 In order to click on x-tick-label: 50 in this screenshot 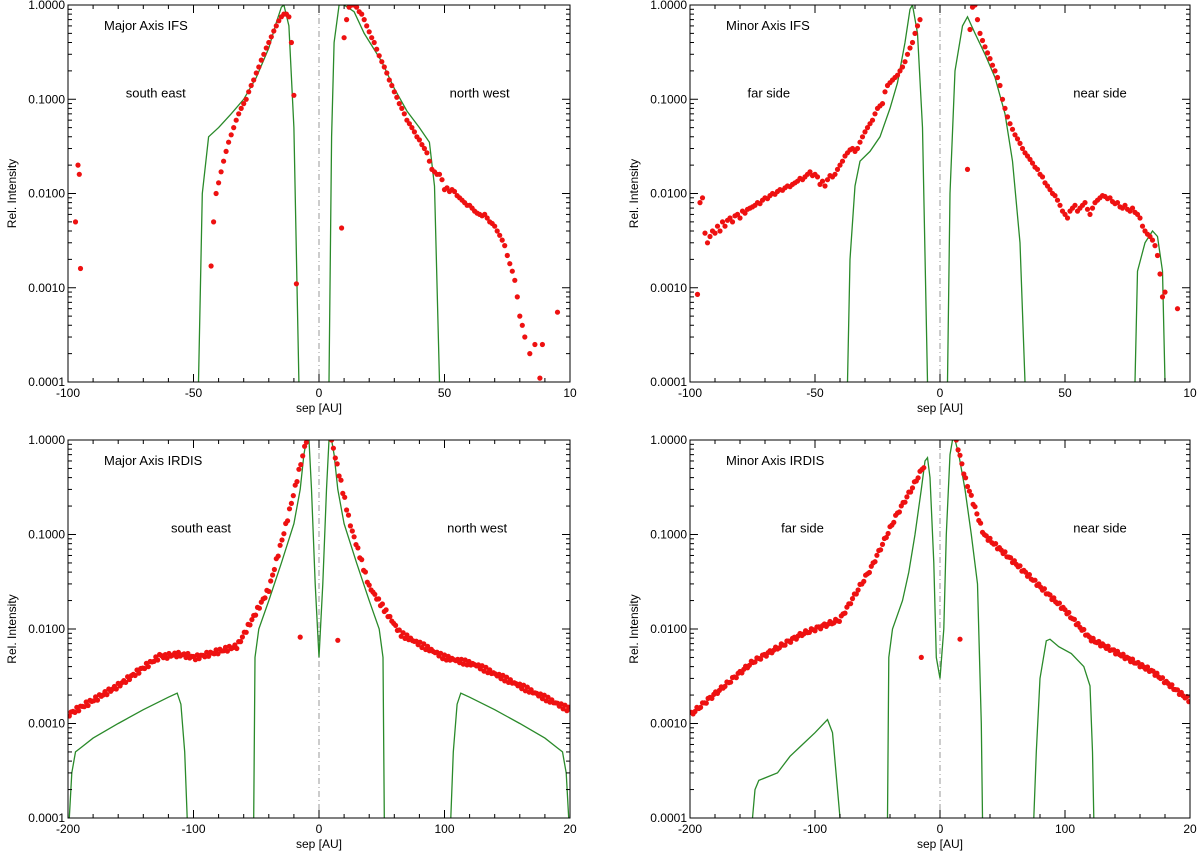, I will do `click(1065, 393)`.